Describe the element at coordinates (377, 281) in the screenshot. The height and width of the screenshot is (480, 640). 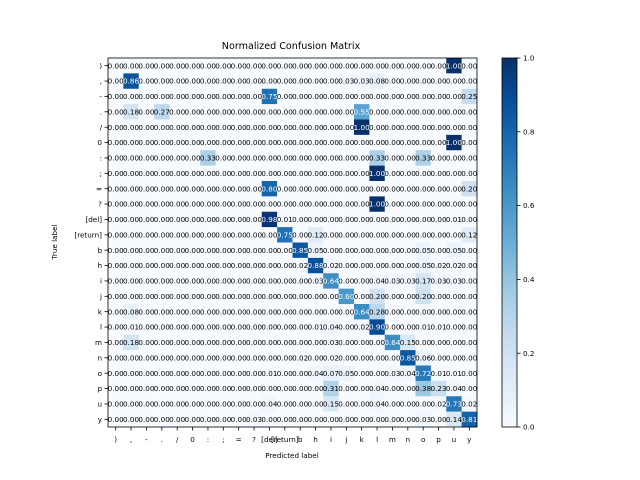
I see `cell-value: 0.04` at that location.